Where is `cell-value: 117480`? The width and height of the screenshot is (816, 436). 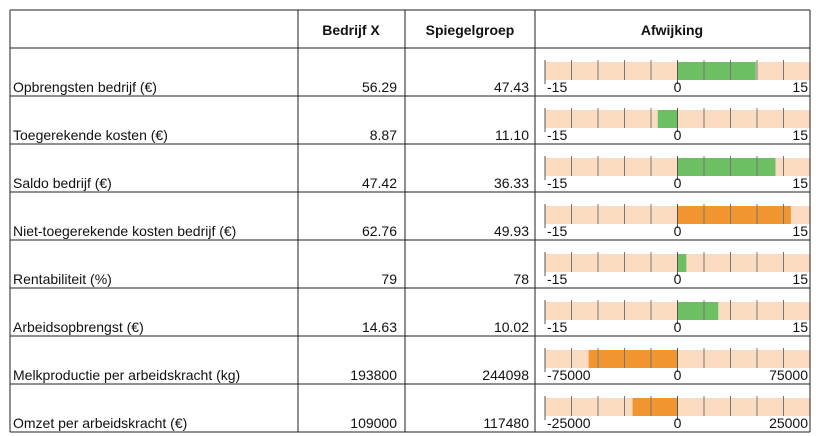
cell-value: 117480 is located at coordinates (506, 423).